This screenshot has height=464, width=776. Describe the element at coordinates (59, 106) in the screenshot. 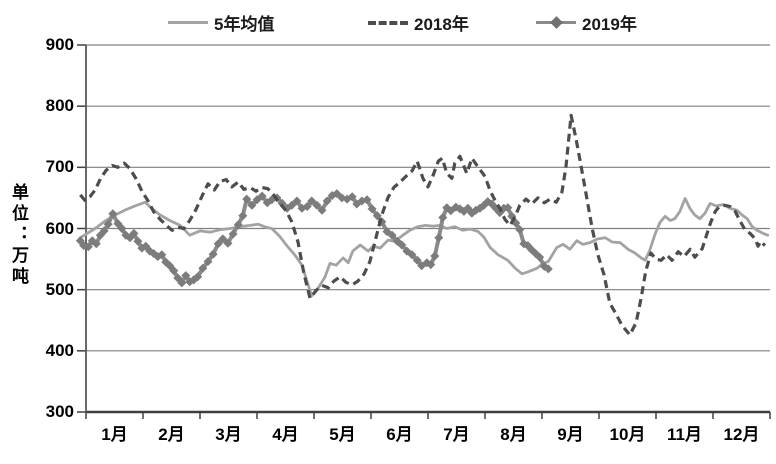

I see `y-axis-label-800: 800` at that location.